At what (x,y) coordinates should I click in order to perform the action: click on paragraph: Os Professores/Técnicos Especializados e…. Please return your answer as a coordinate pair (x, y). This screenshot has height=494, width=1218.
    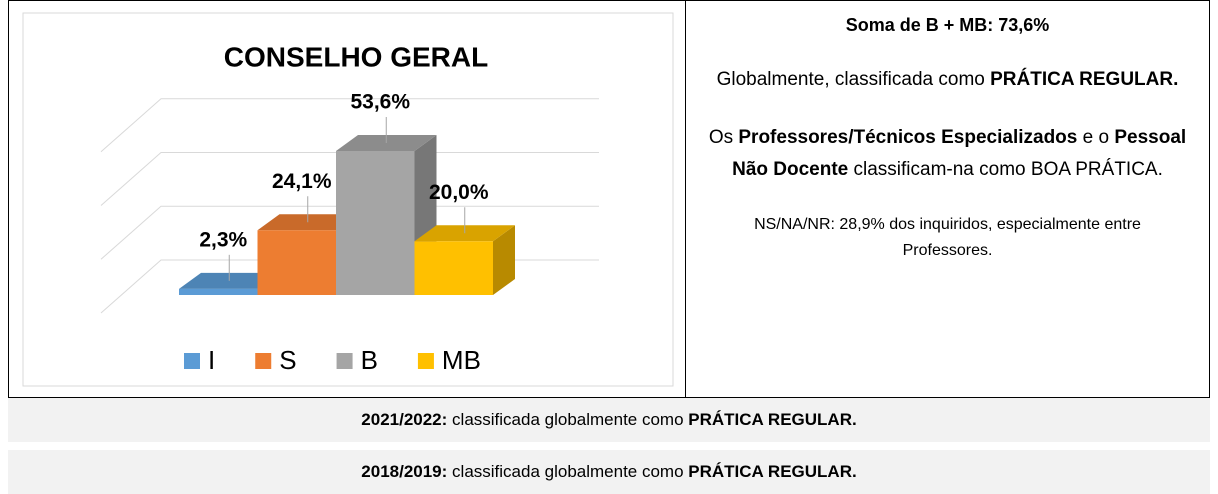
    Looking at the image, I should click on (947, 154).